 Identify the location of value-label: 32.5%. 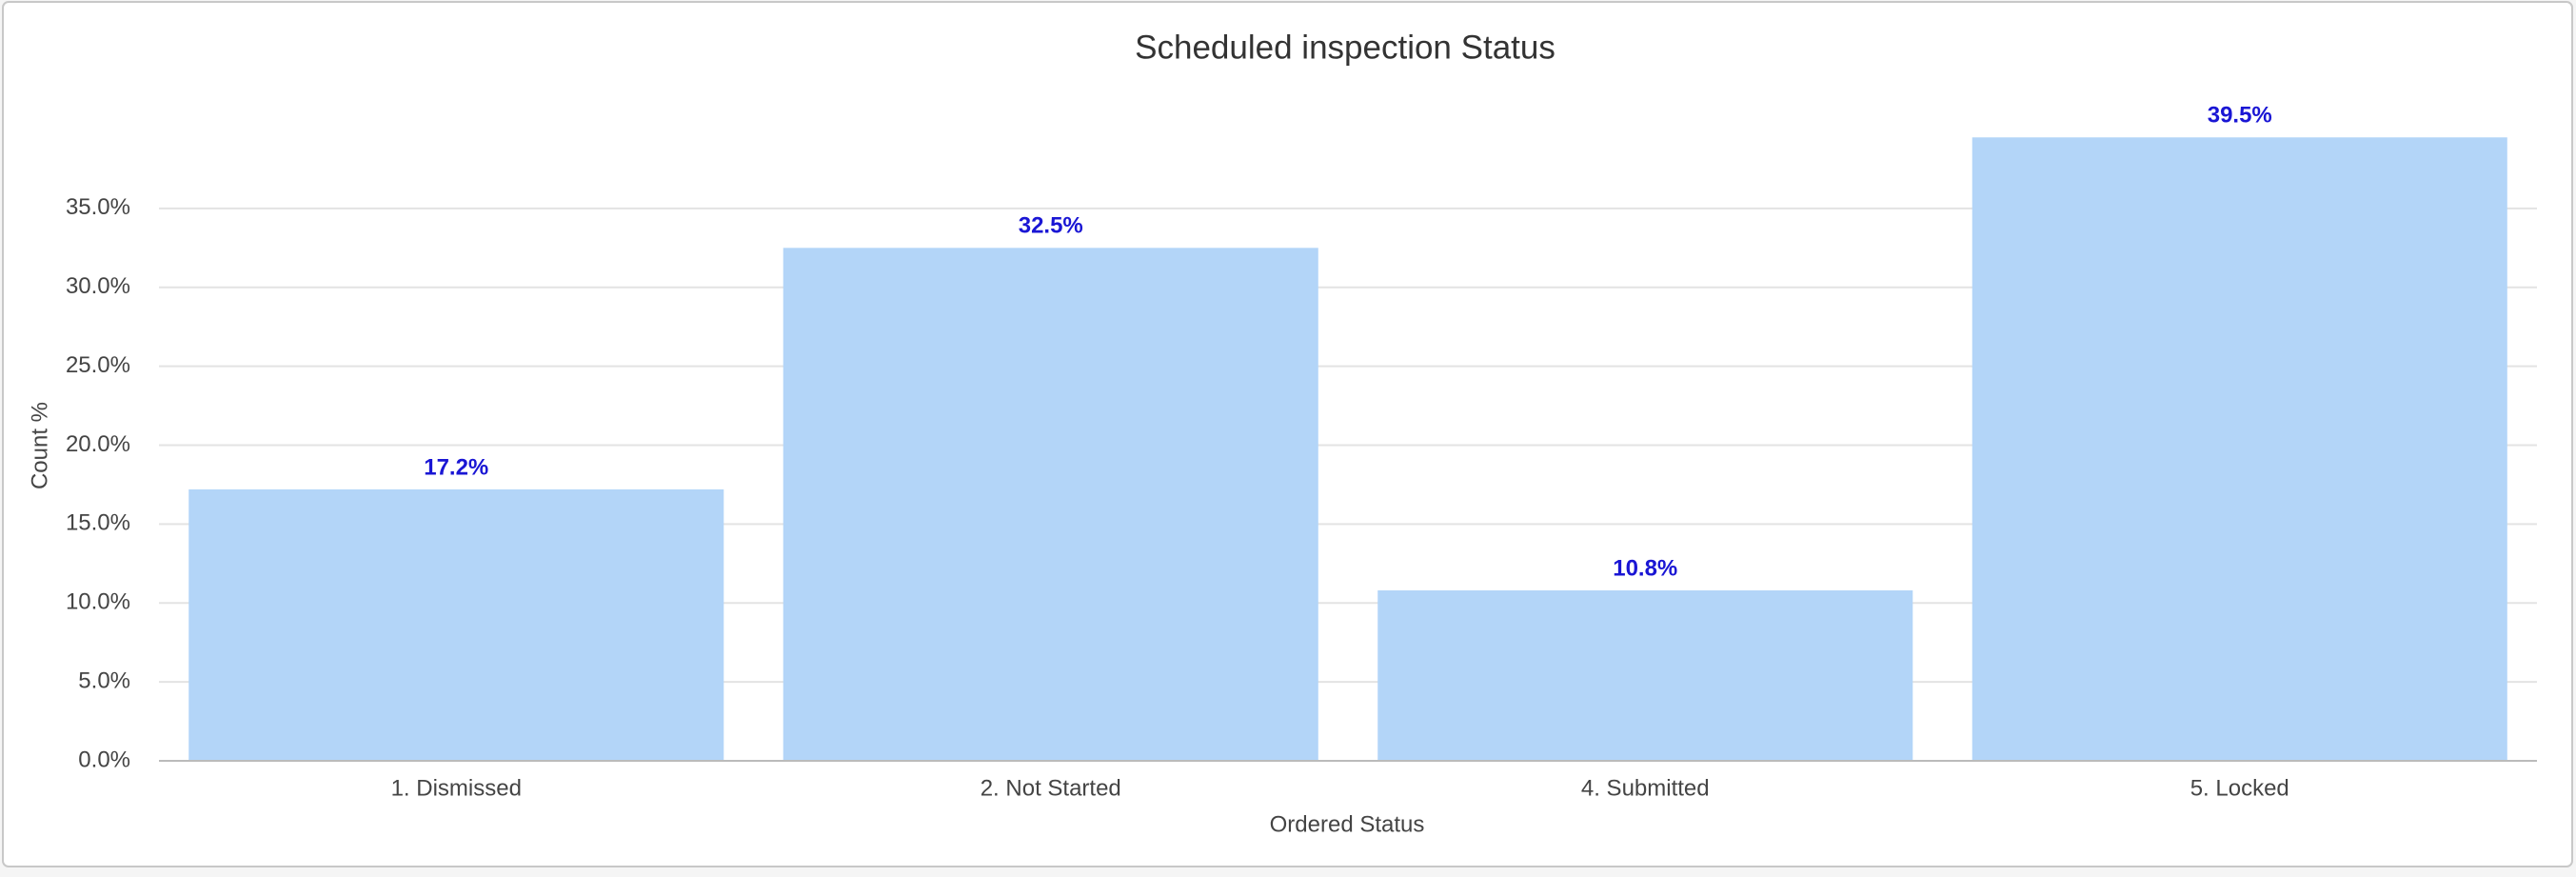
(1051, 226).